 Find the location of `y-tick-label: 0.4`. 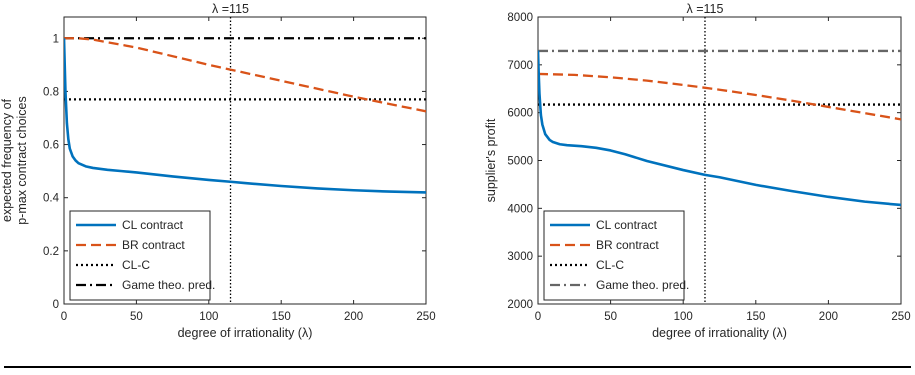

y-tick-label: 0.4 is located at coordinates (51, 199).